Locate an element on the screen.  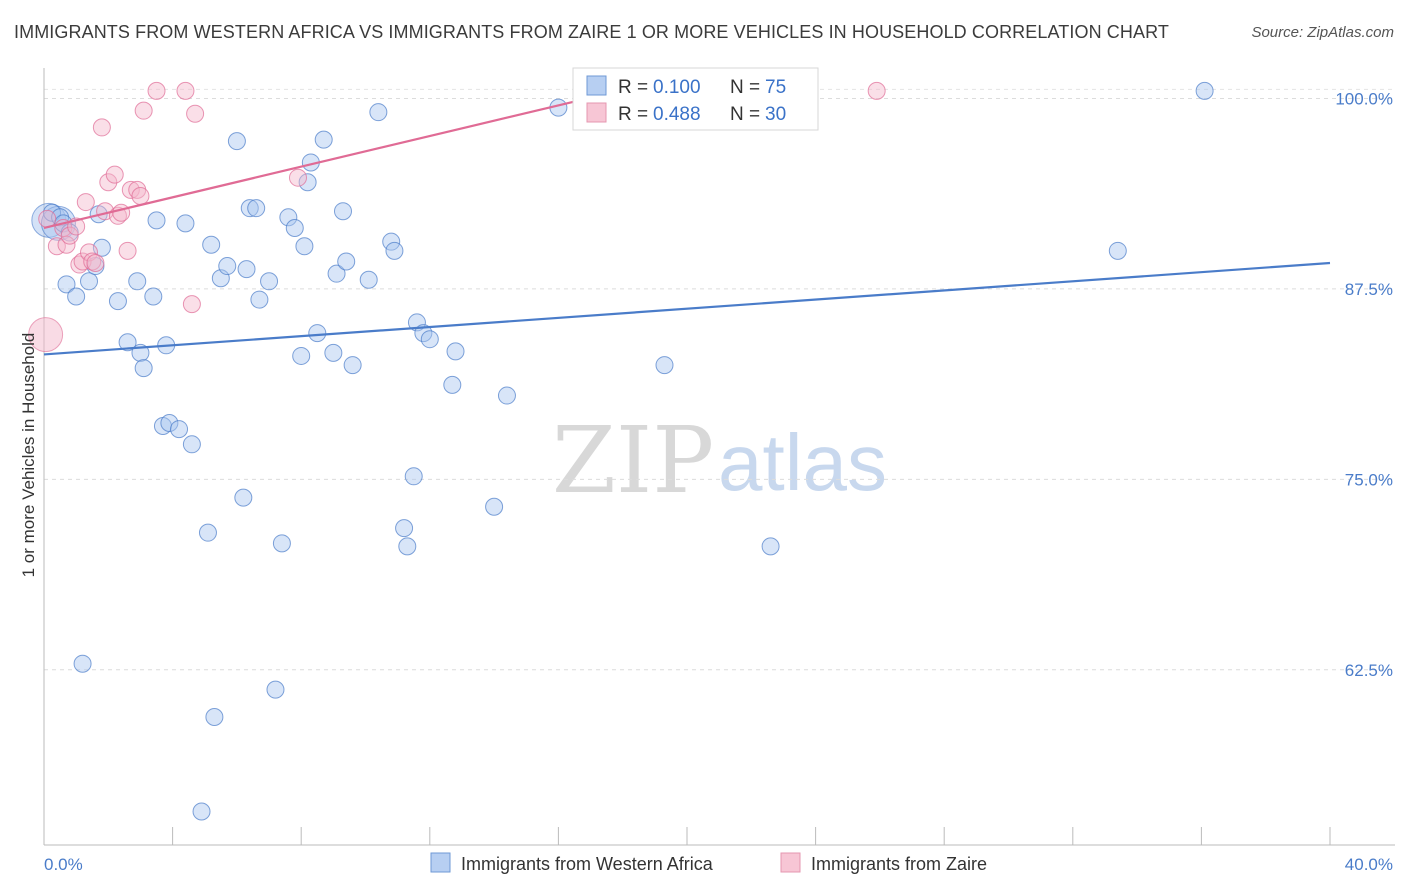
legend-n-value-blue: 75 is located at coordinates (775, 87).